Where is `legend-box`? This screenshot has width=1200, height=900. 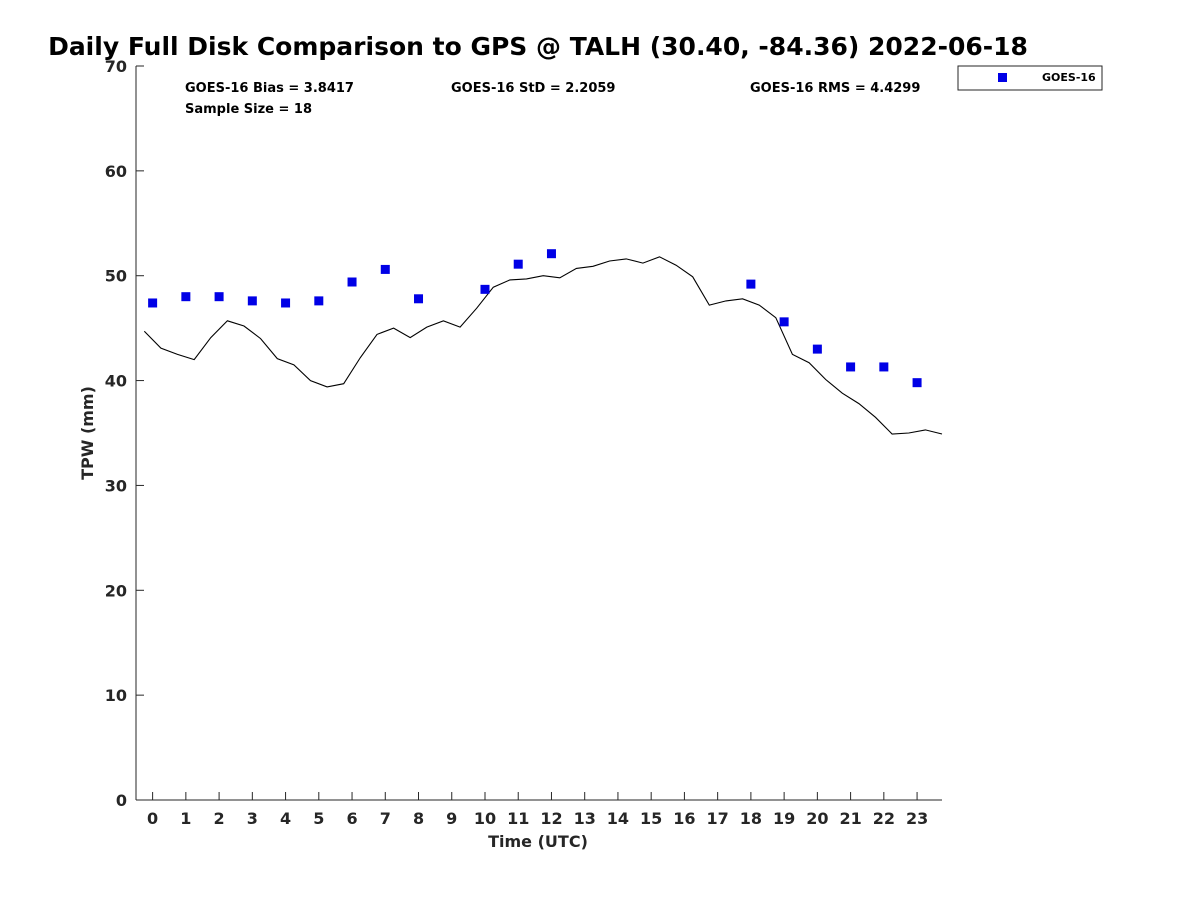
legend-box is located at coordinates (1030, 78).